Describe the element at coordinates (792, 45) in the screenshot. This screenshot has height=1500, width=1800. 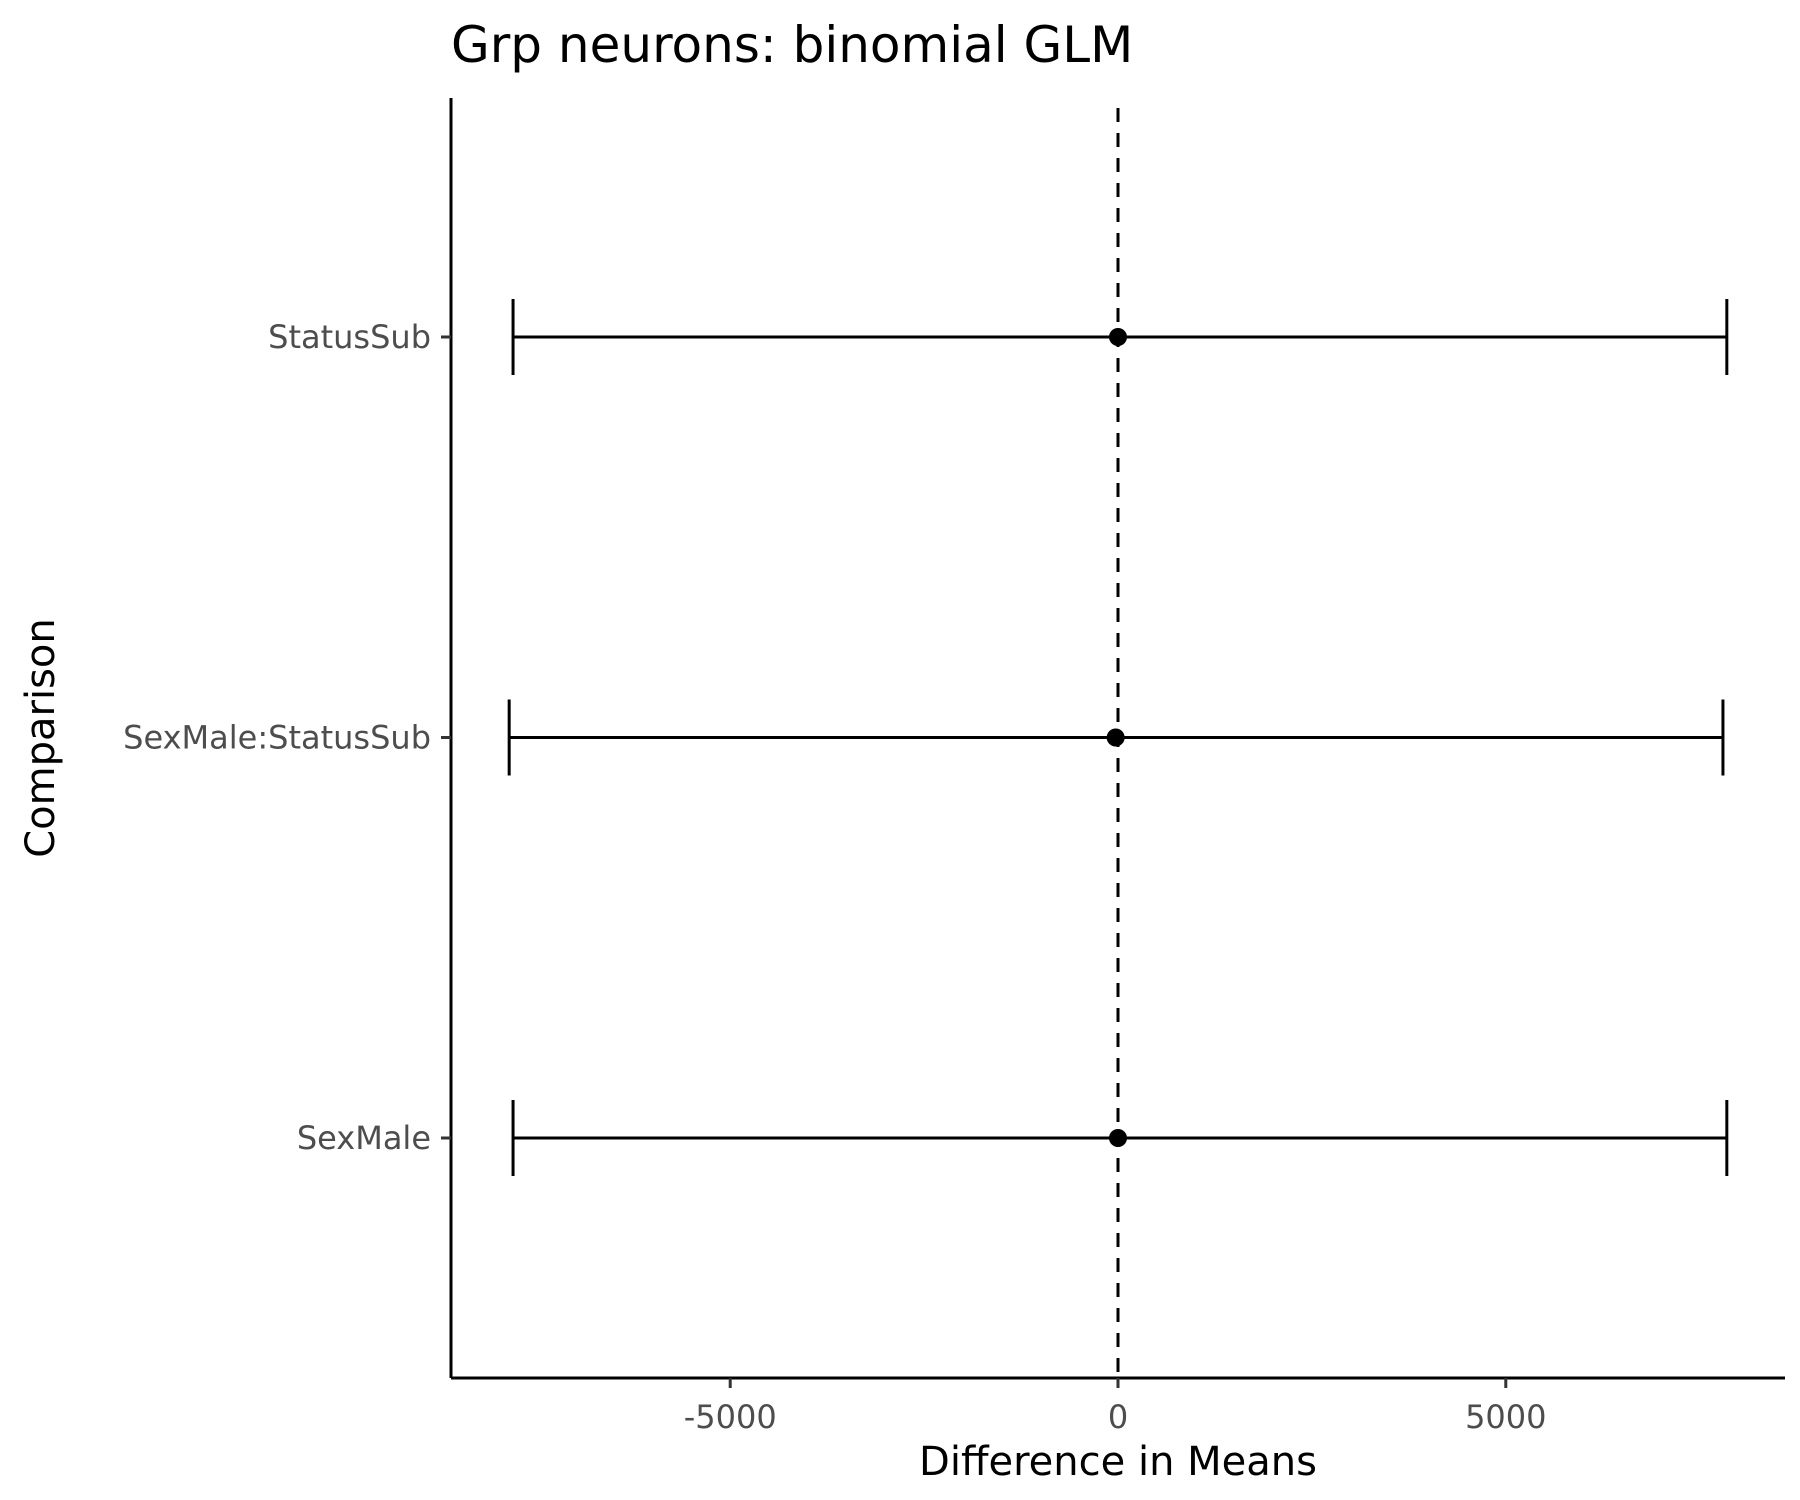
I see `chart-title: Grp neurons: binomial GLM` at that location.